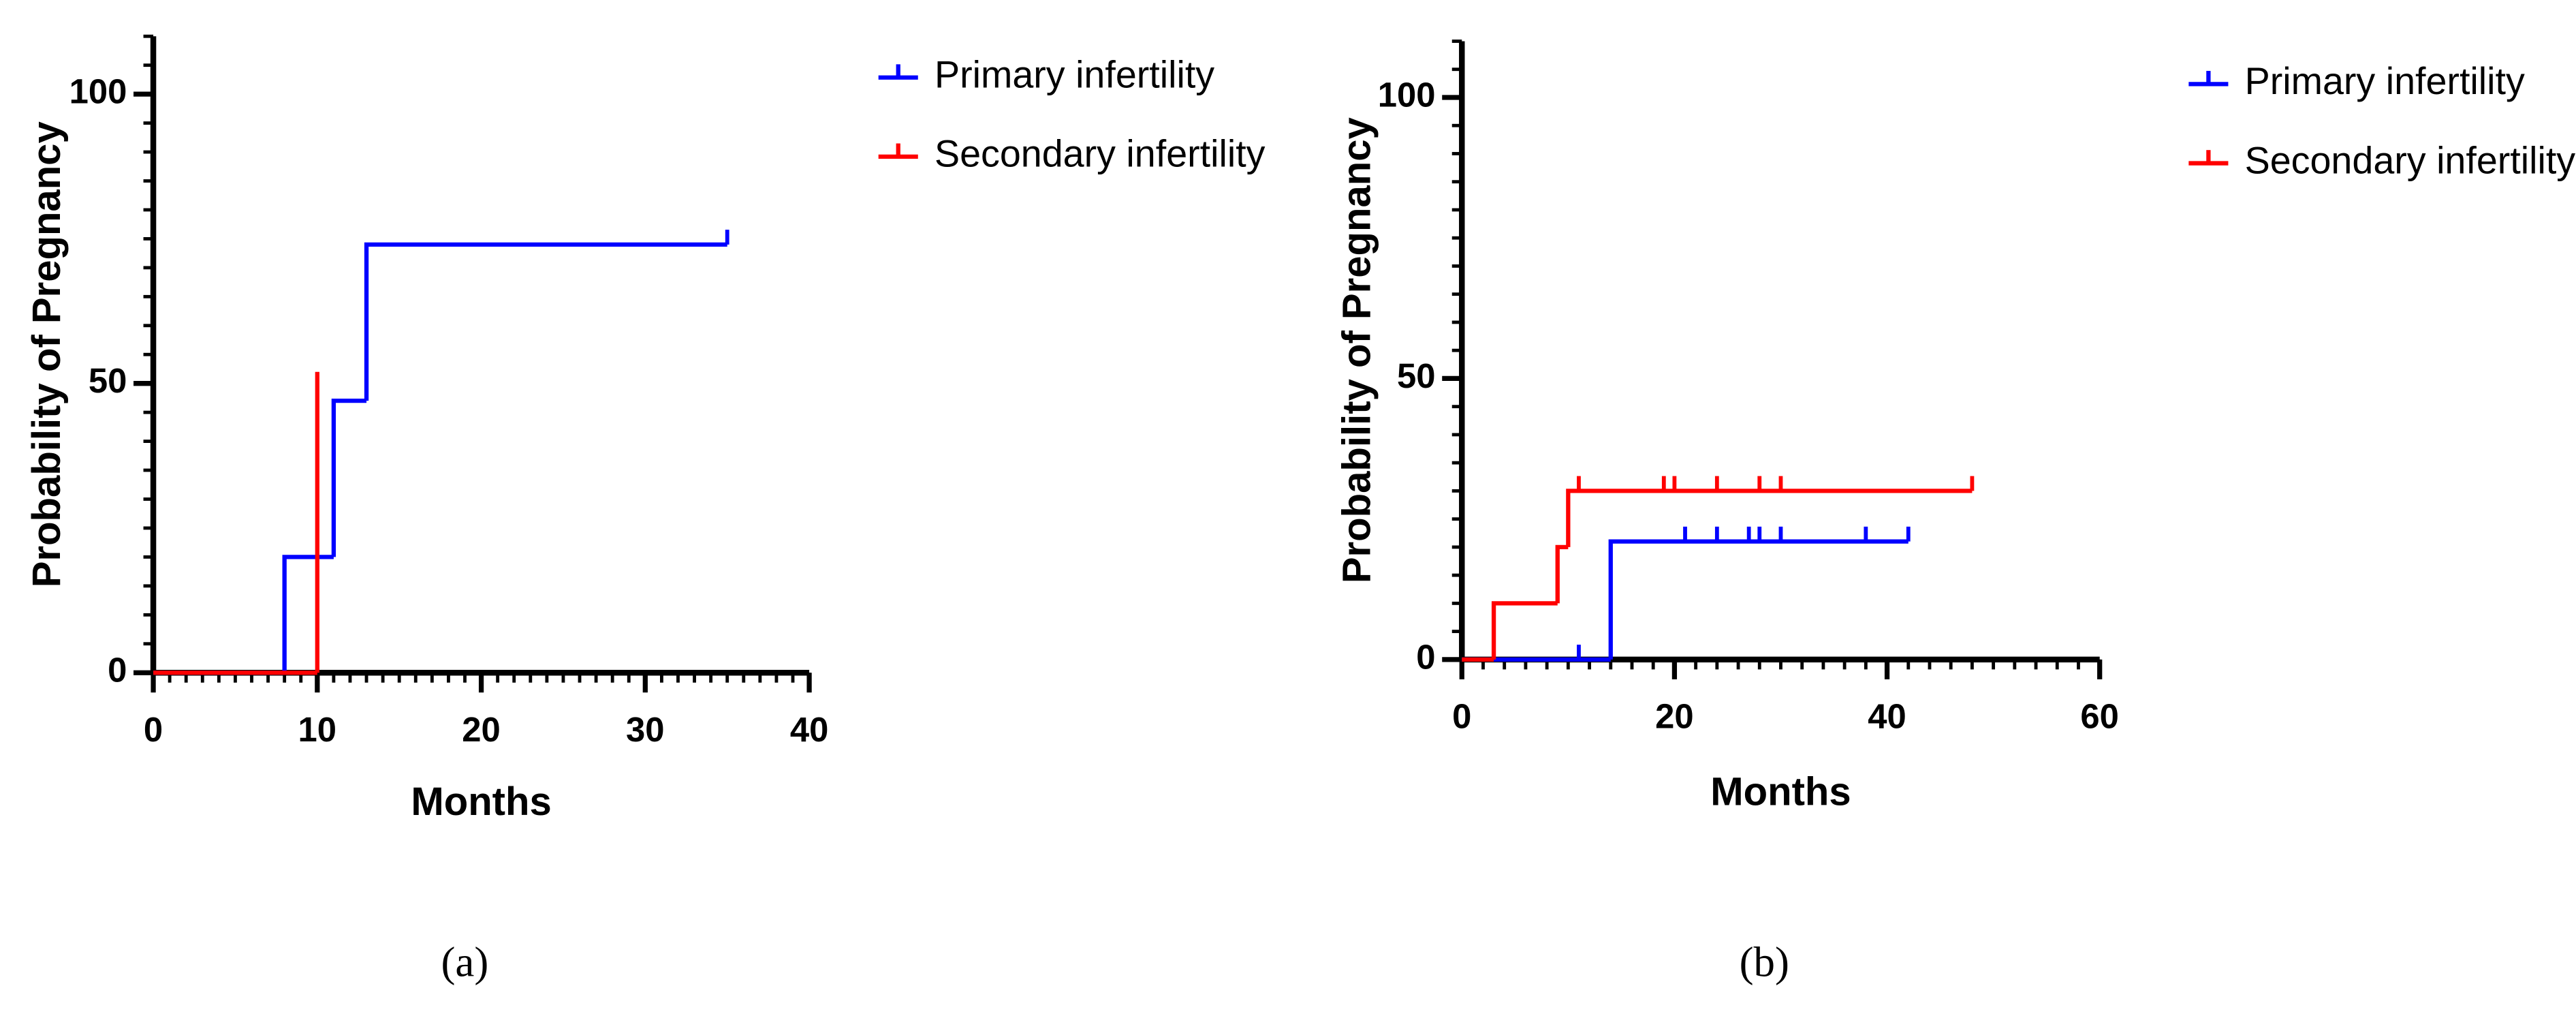  Describe the element at coordinates (317, 729) in the screenshot. I see `x-tick-label: 10` at that location.